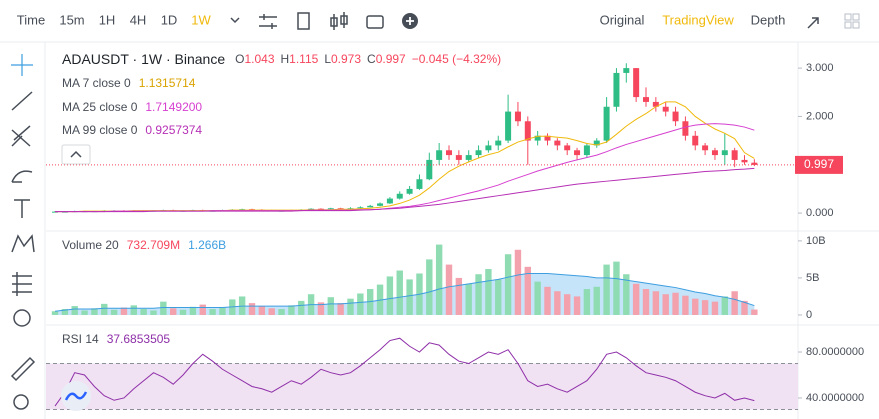 Image resolution: width=879 pixels, height=419 pixels. I want to click on drawing-tools, so click(23, 232).